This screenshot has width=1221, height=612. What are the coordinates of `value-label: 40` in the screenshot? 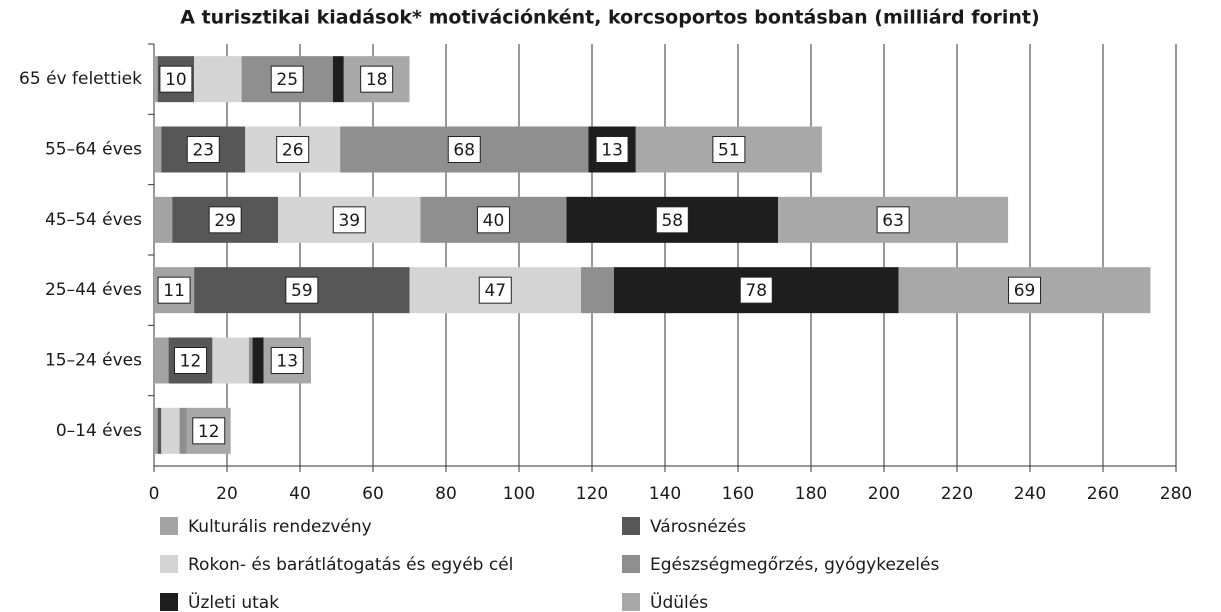 It's located at (494, 221).